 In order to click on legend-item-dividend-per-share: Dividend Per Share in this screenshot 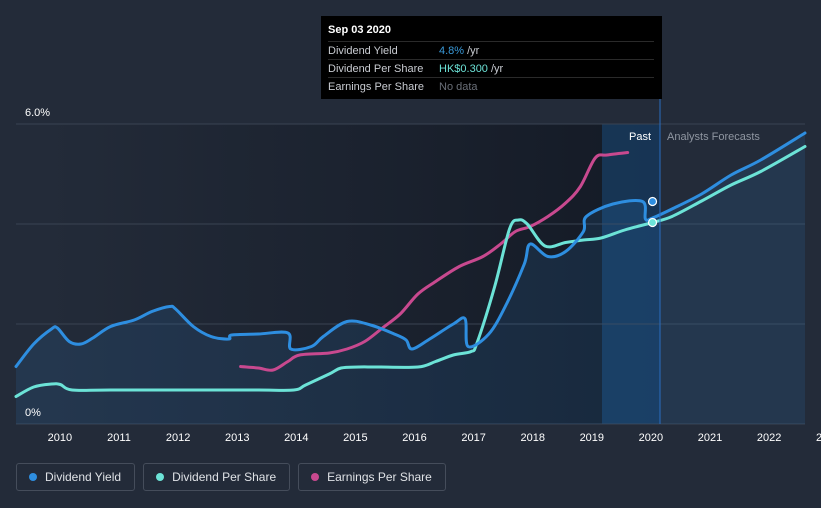, I will do `click(217, 477)`.